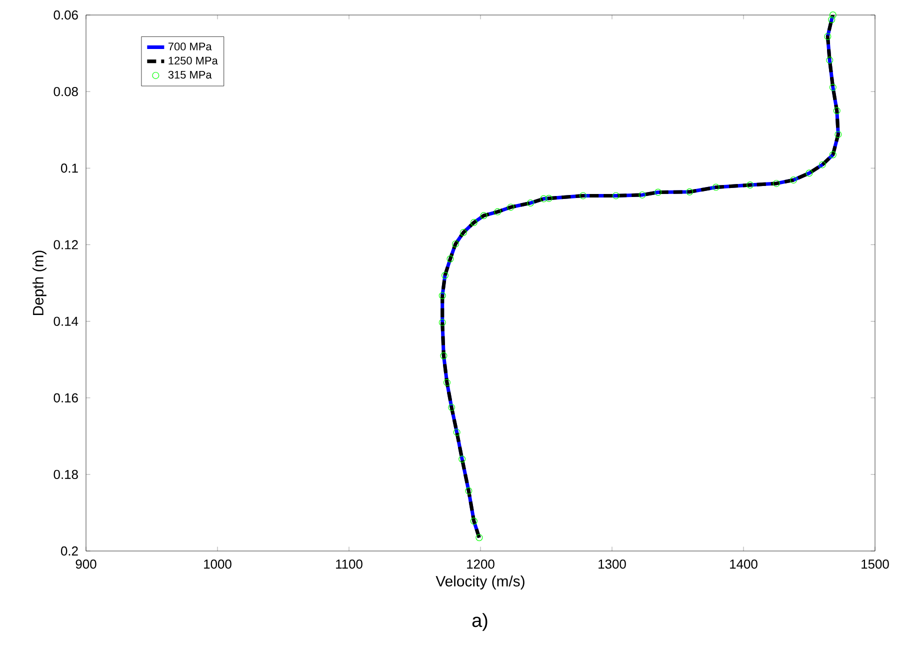  Describe the element at coordinates (193, 60) in the screenshot. I see `legend-label: 1250 MPa` at that location.